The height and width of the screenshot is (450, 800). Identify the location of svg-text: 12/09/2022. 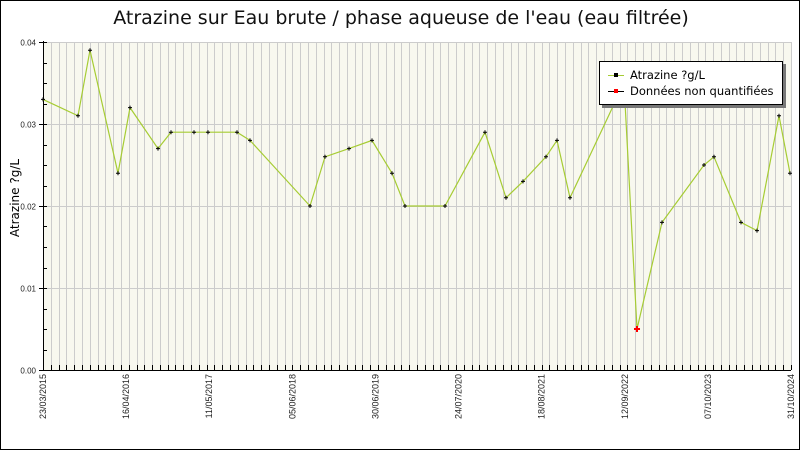
(625, 396).